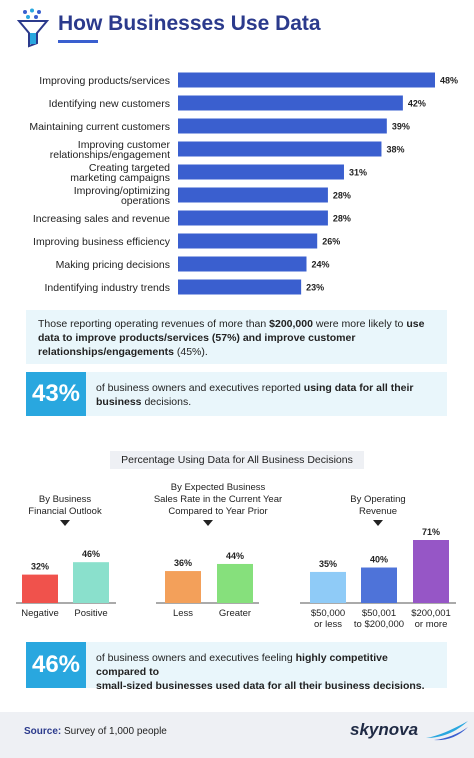  Describe the element at coordinates (431, 619) in the screenshot. I see `category-label: $200,001 or more` at that location.